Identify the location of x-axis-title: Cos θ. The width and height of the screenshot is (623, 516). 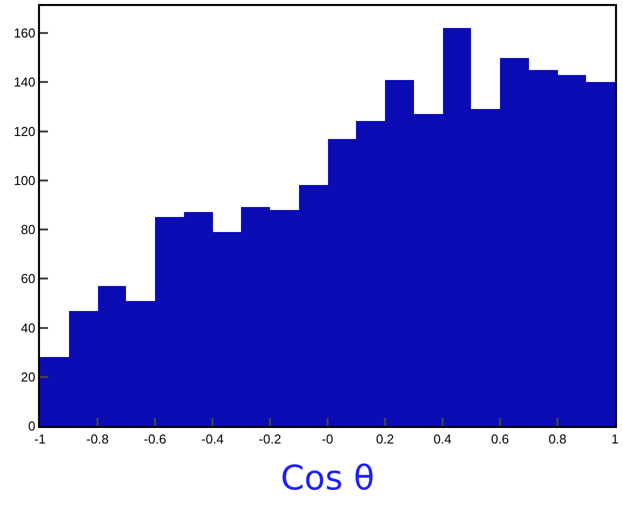
(327, 478).